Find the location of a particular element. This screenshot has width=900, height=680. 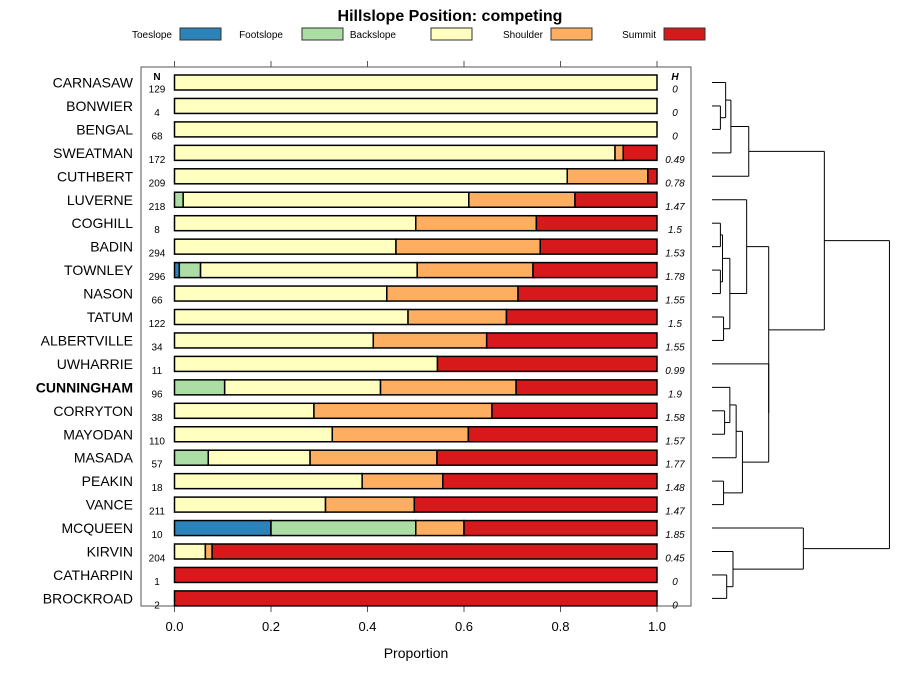

n-value: 110 is located at coordinates (157, 441).